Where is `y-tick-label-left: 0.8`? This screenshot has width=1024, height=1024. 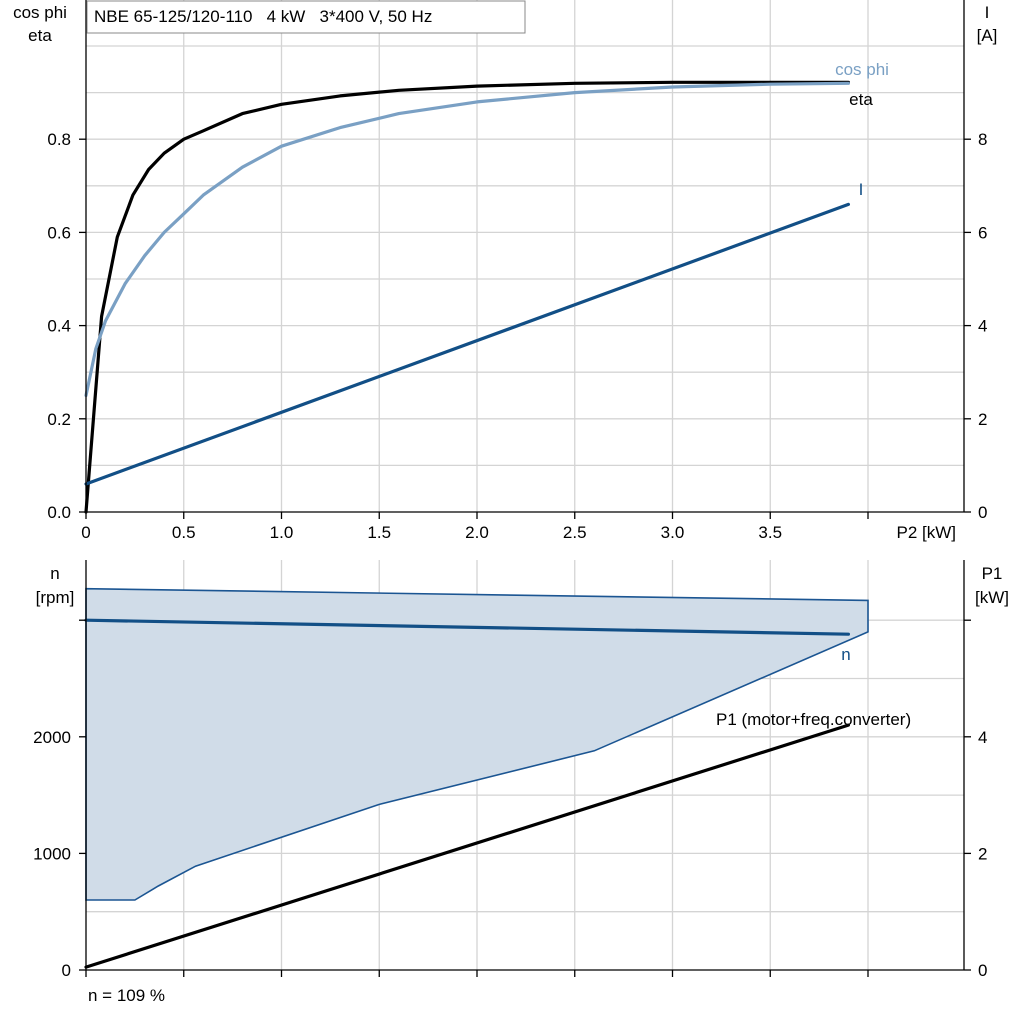 y-tick-label-left: 0.8 is located at coordinates (59, 139).